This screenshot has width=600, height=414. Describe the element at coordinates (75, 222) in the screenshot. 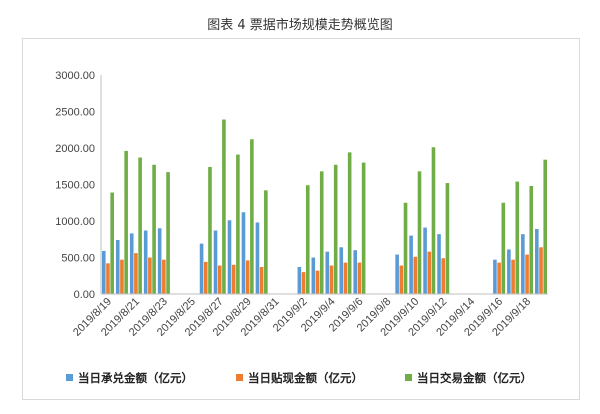

I see `y-tick-label: 1000.00` at that location.